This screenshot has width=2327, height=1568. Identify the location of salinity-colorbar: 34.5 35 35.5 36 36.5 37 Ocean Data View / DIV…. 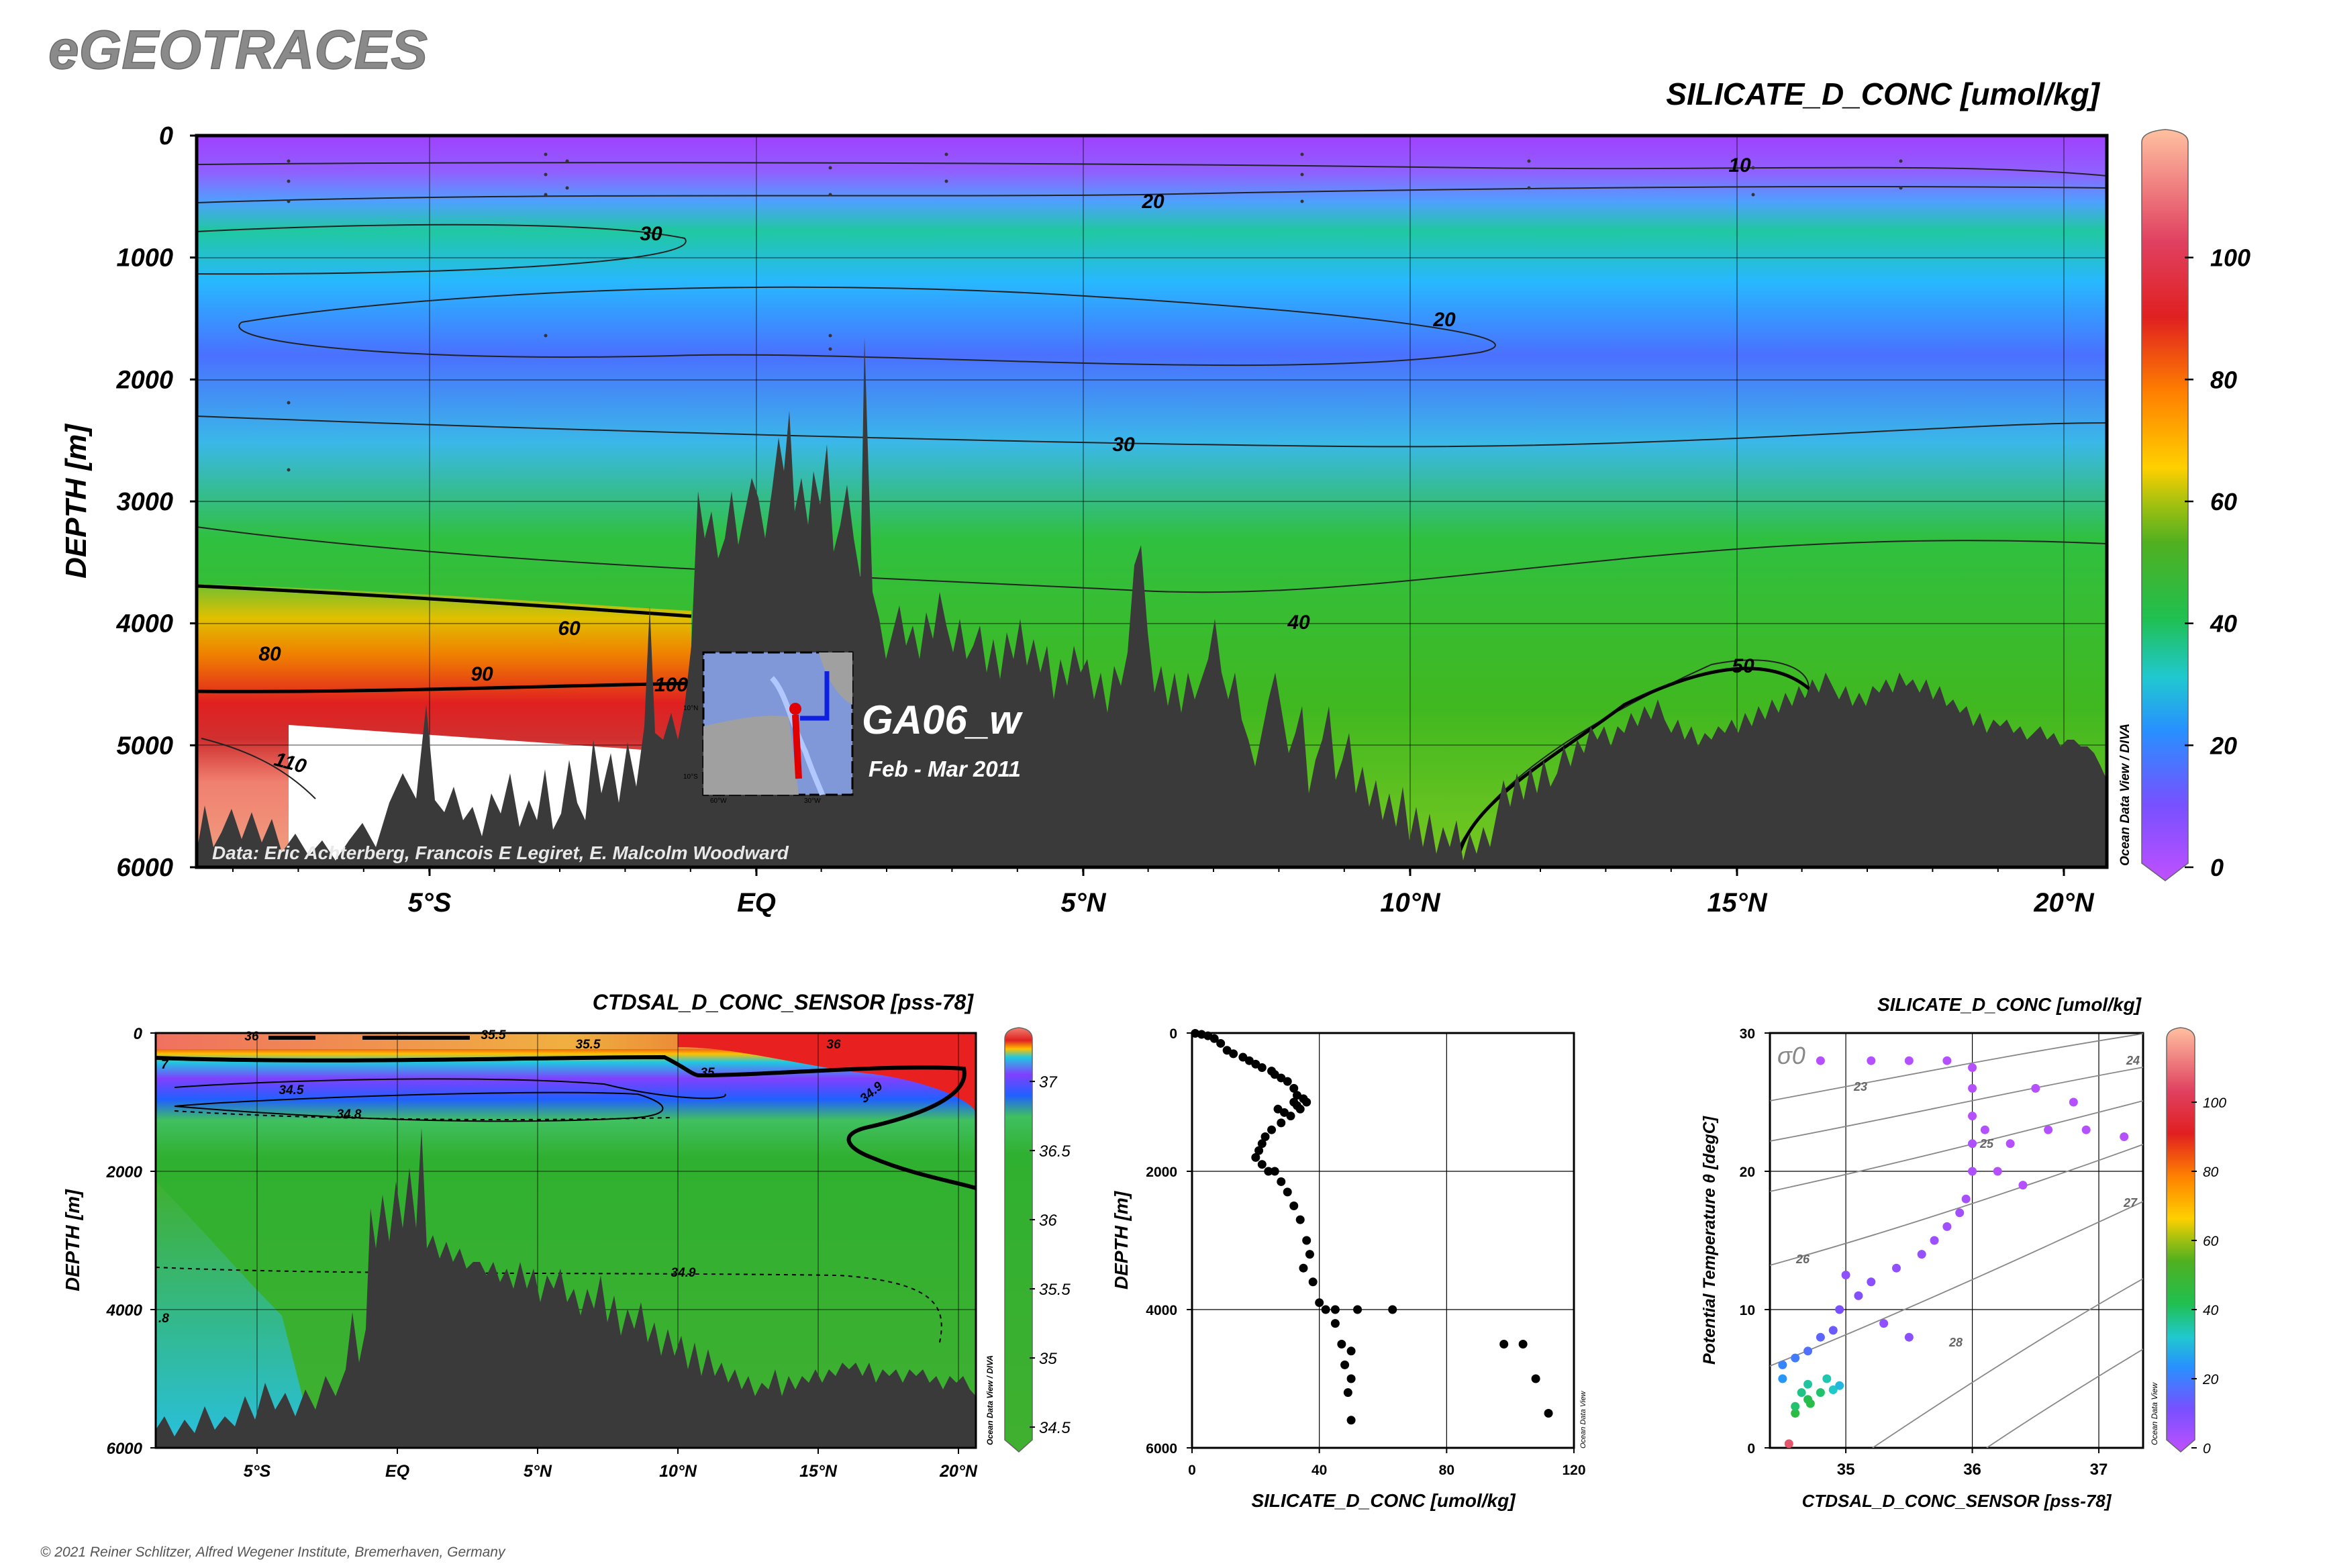
(1028, 1240).